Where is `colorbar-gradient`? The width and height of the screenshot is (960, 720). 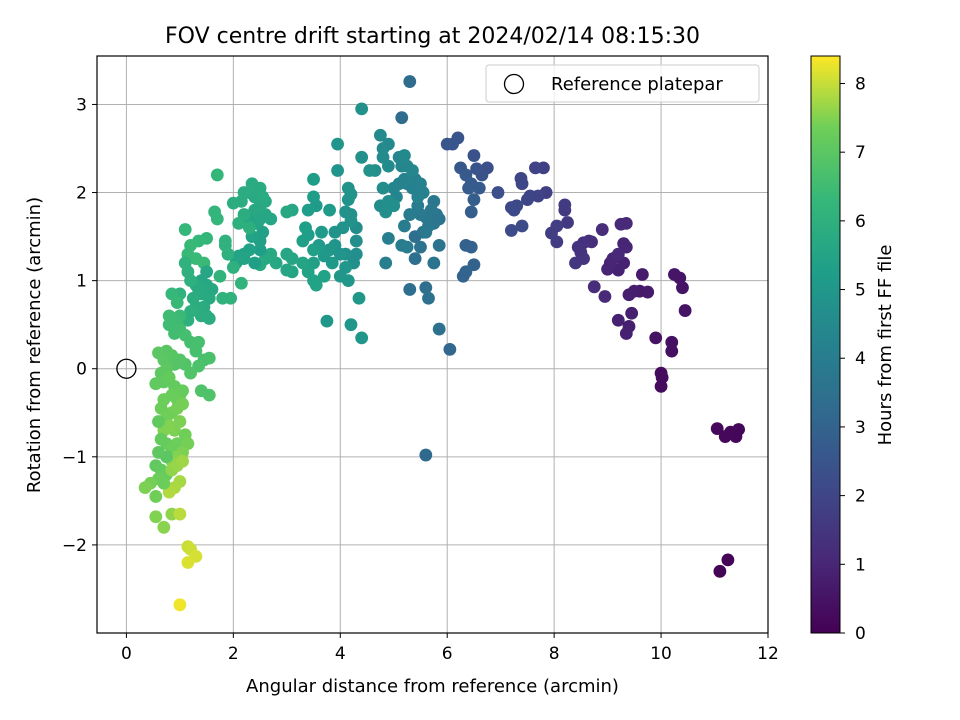
colorbar-gradient is located at coordinates (825, 344).